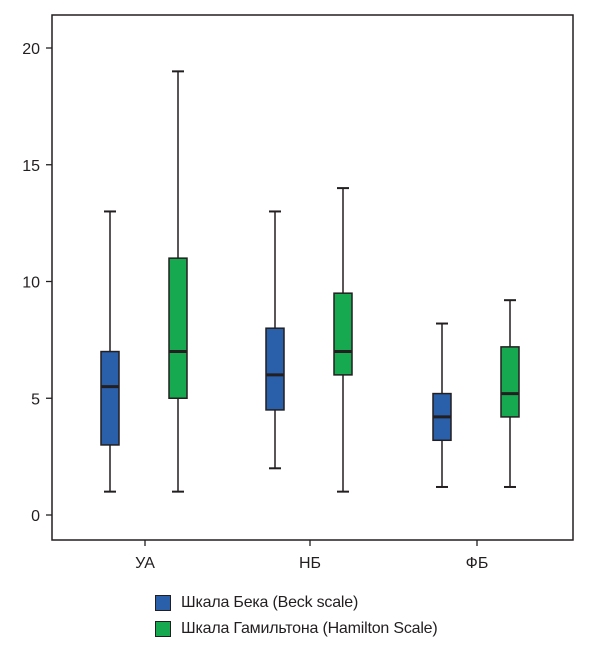 This screenshot has width=600, height=658. What do you see at coordinates (31, 283) in the screenshot?
I see `y-tick-label: 10` at bounding box center [31, 283].